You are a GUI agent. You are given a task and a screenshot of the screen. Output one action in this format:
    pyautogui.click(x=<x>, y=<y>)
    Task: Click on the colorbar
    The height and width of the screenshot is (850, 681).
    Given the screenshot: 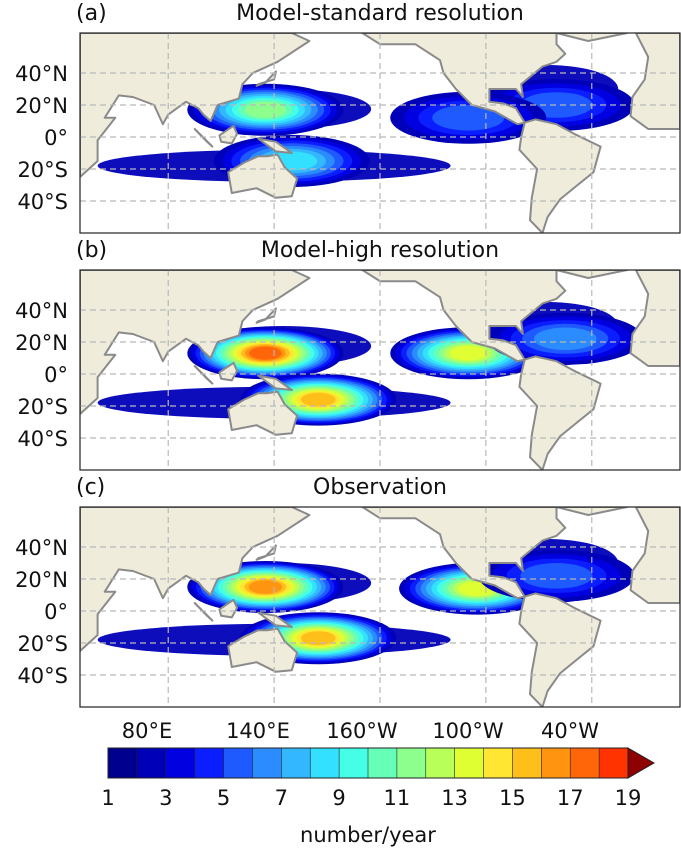 What is the action you would take?
    pyautogui.click(x=381, y=763)
    